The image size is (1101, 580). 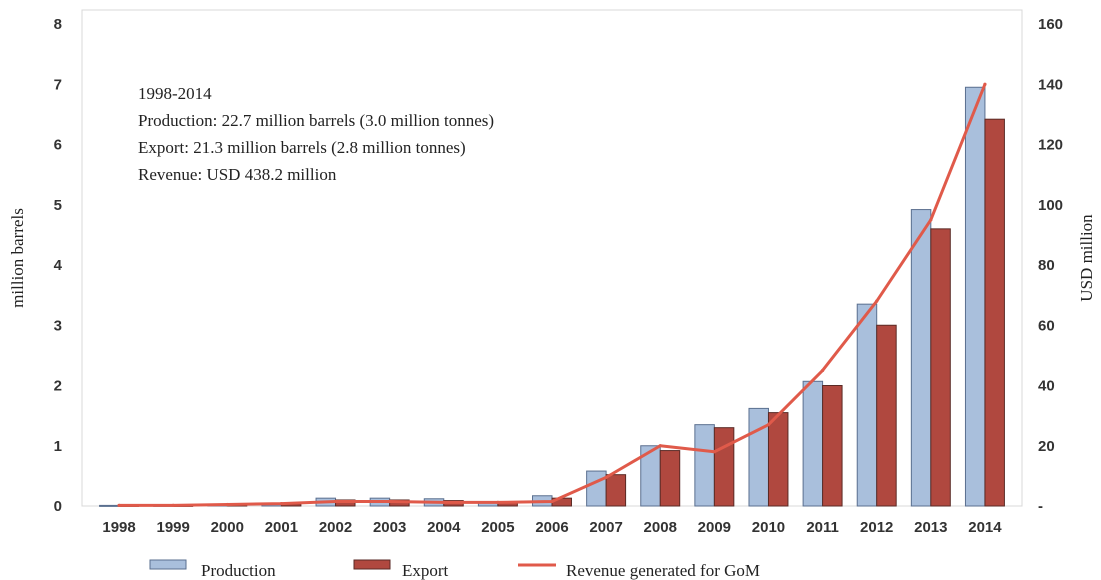 I want to click on y-axis-left-title: million barrels, so click(x=17, y=258).